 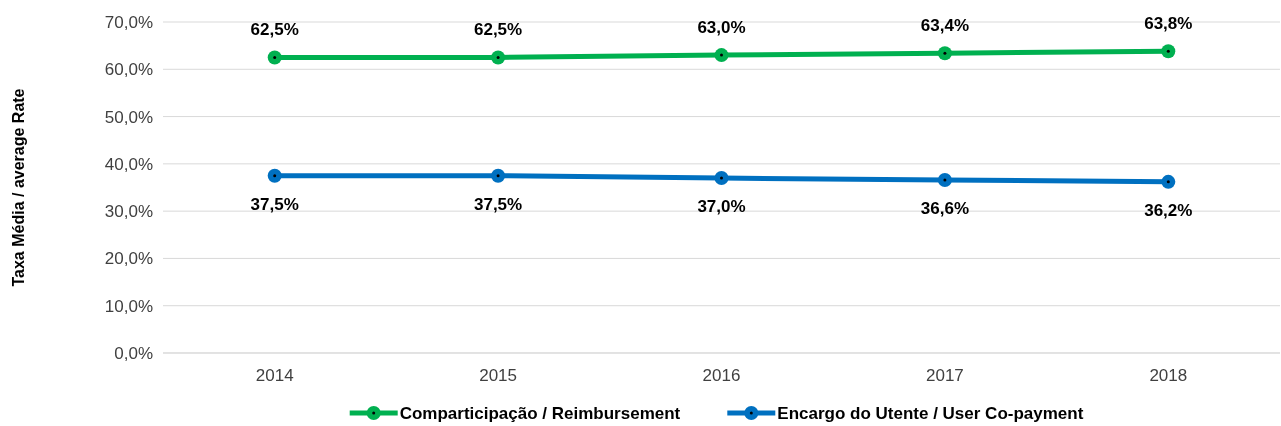 What do you see at coordinates (128, 164) in the screenshot?
I see `y-tick-label: 40,0%` at bounding box center [128, 164].